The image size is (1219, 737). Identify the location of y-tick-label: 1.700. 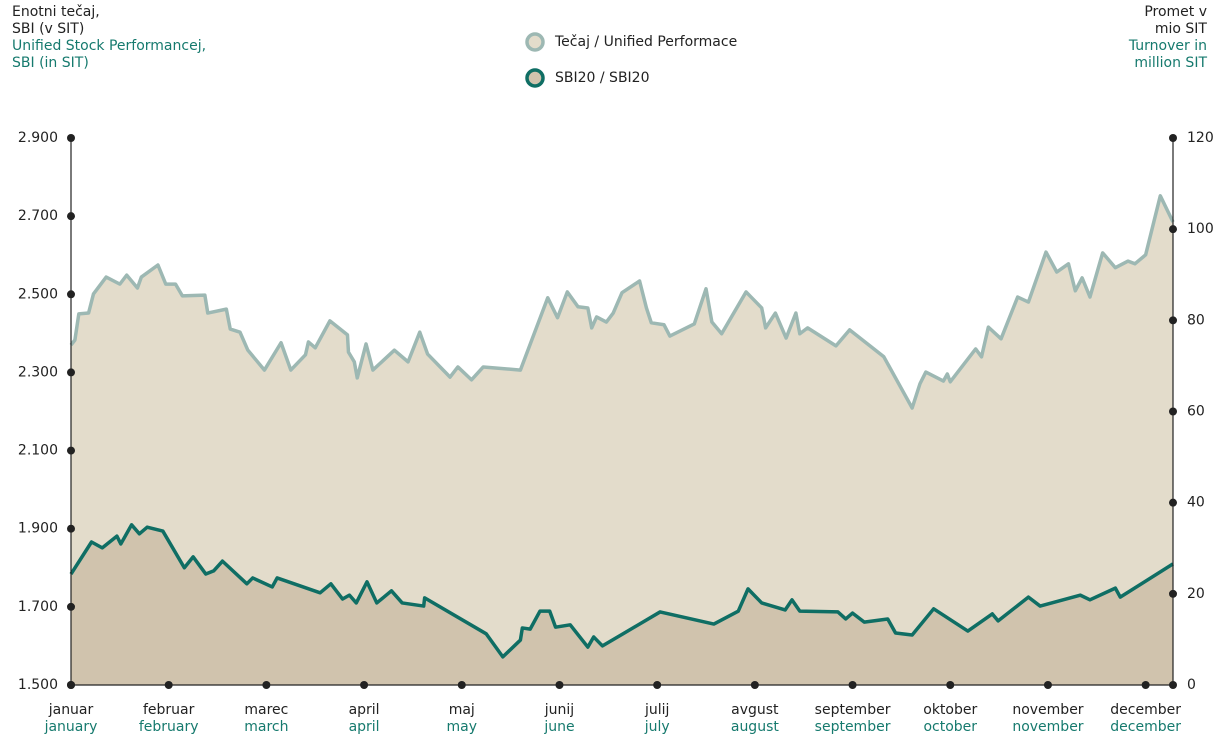
(38, 607).